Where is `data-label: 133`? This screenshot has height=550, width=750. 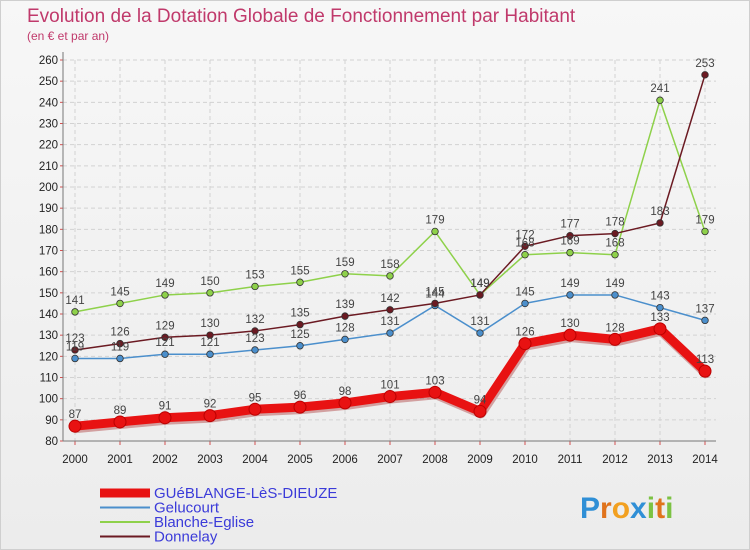
data-label: 133 is located at coordinates (659, 318).